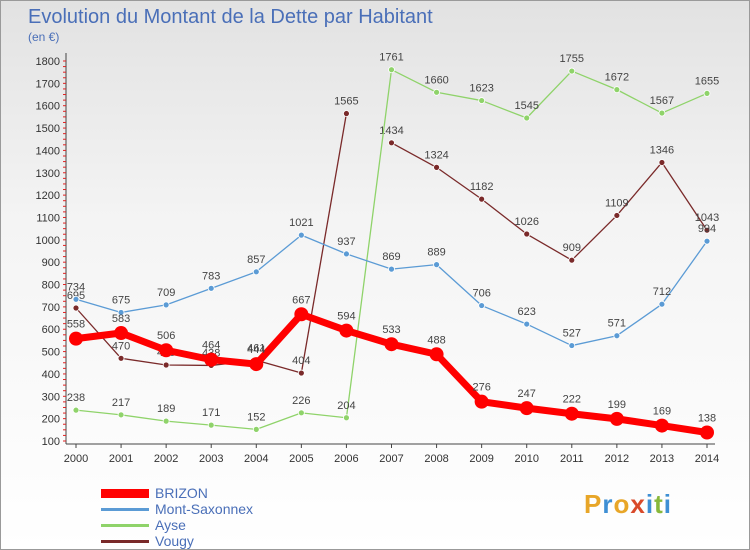  I want to click on legend-label: BRIZON, so click(181, 493).